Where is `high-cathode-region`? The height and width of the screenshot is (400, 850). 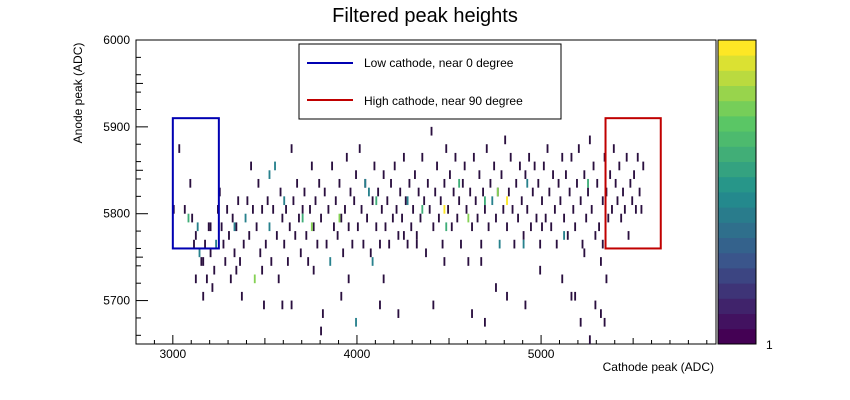 high-cathode-region is located at coordinates (633, 183).